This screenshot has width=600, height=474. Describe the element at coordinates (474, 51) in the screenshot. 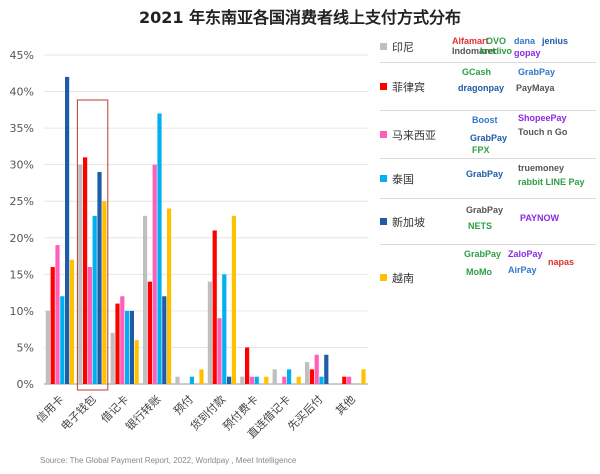

I see `brand-logo: Indomaret` at that location.